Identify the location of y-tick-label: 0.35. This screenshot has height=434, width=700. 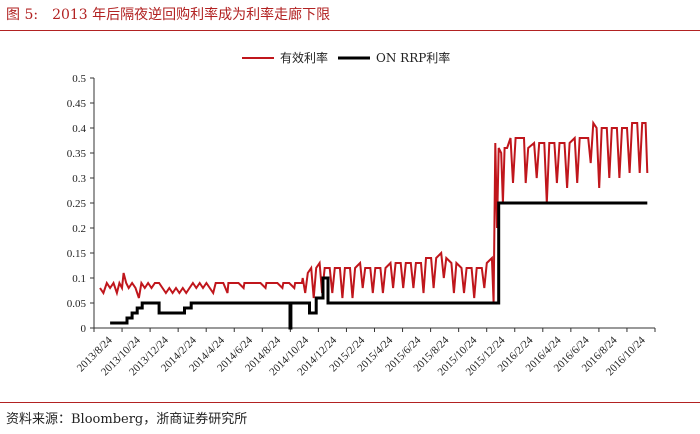
(77, 154).